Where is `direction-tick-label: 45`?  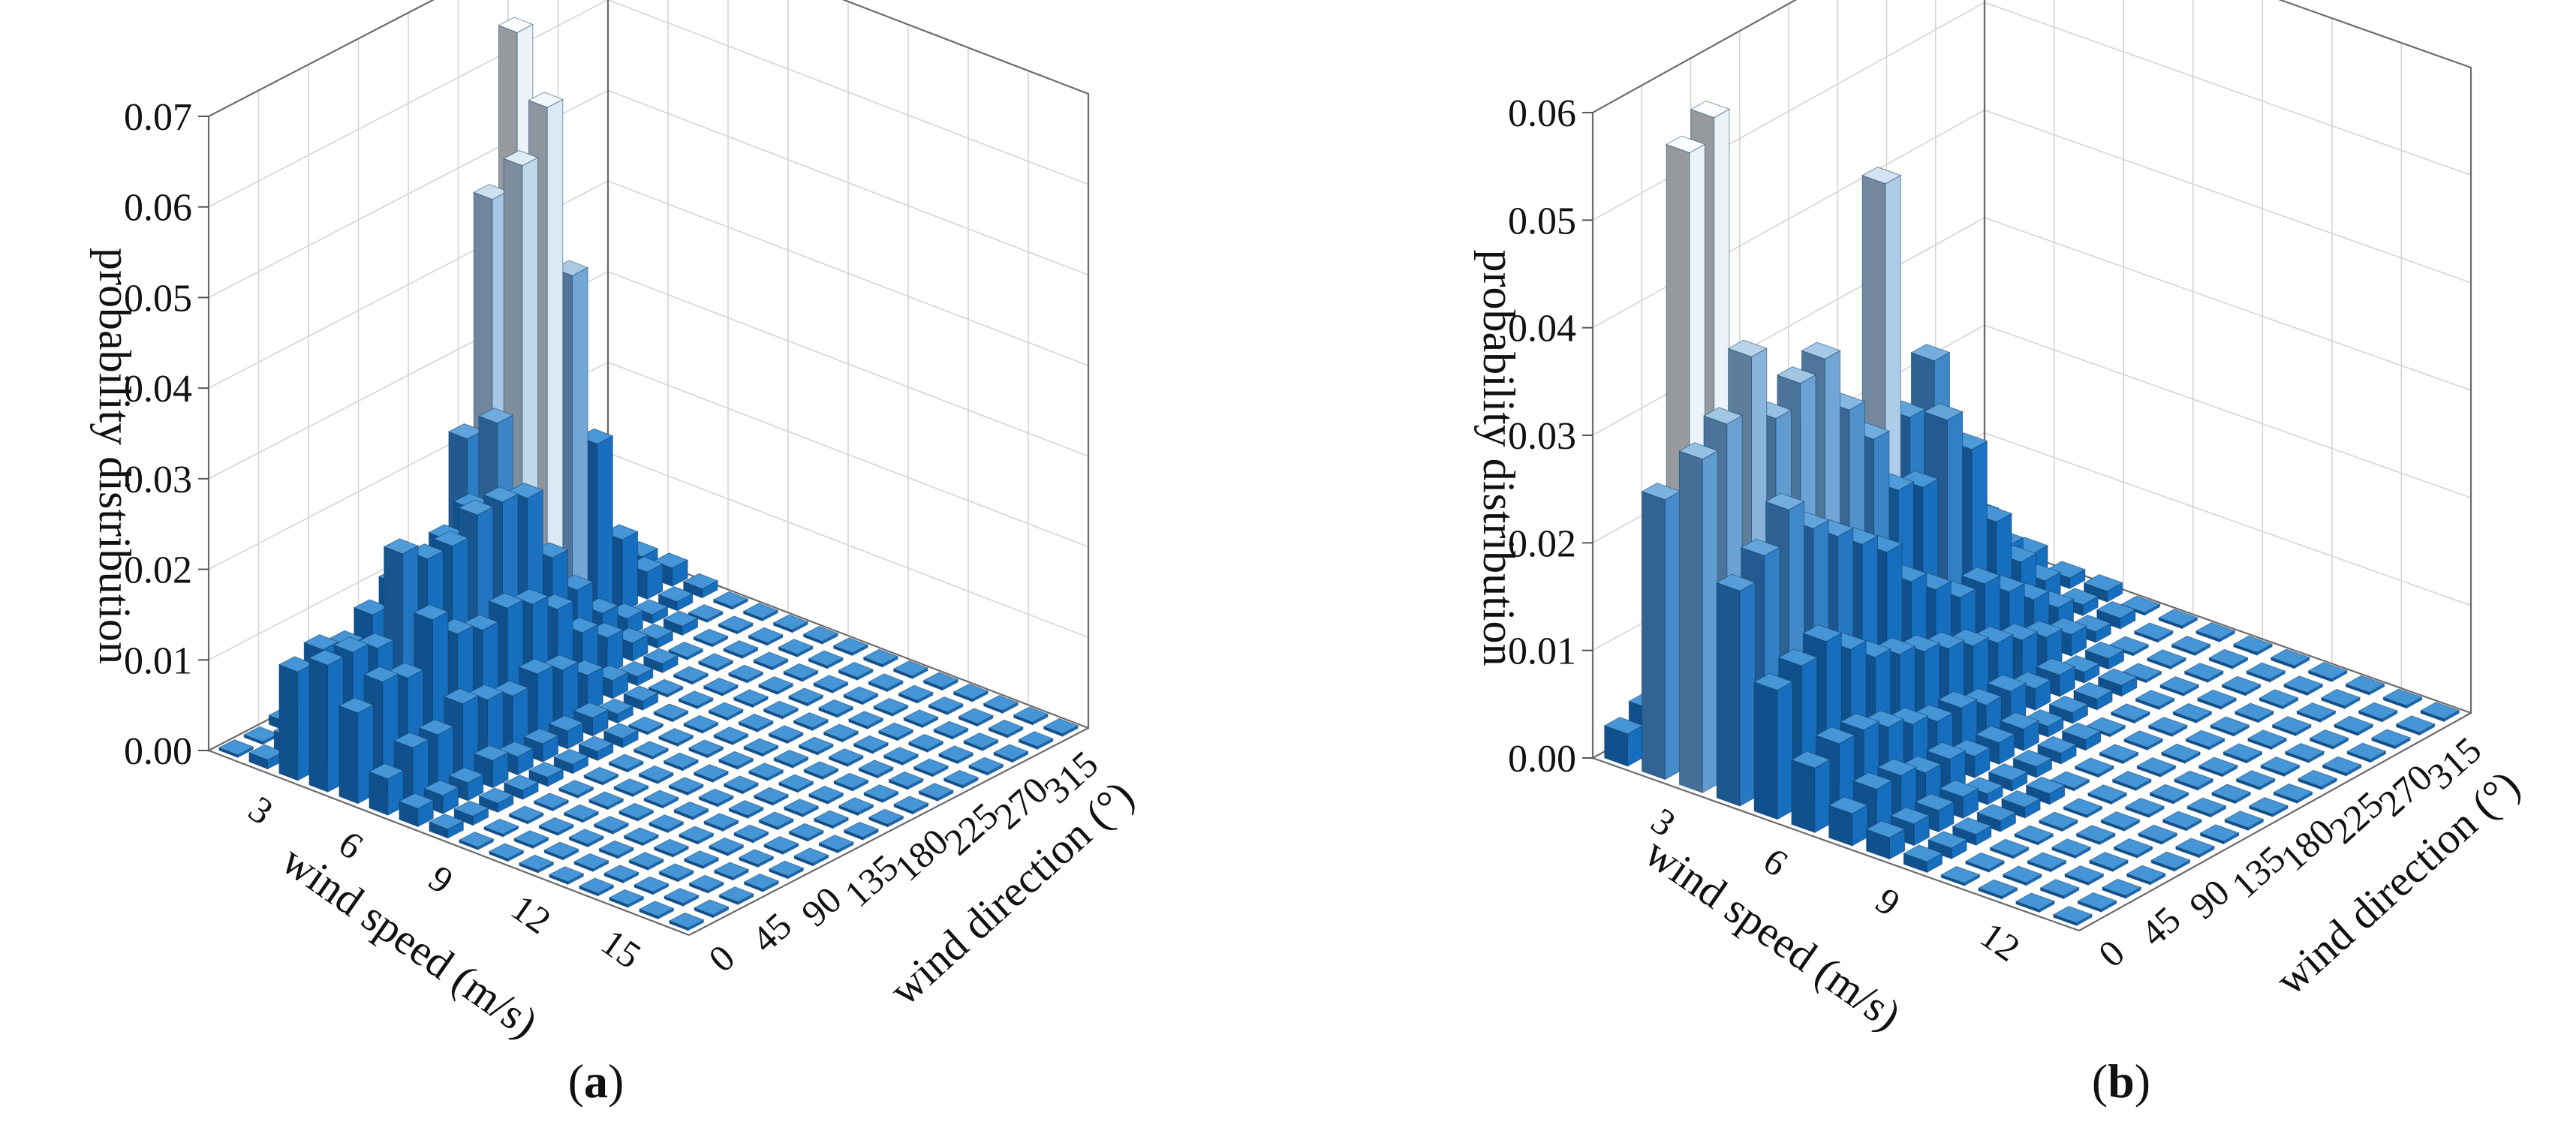
direction-tick-label: 45 is located at coordinates (771, 932).